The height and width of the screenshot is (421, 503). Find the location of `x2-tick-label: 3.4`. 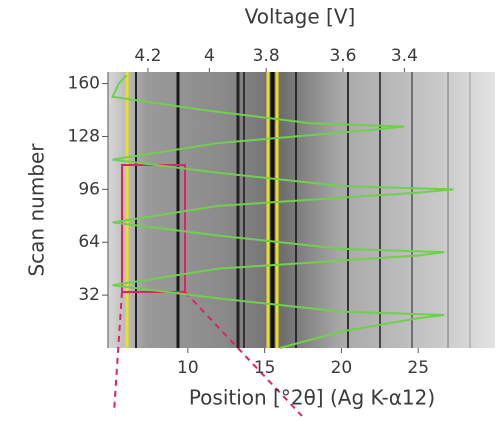

x2-tick-label: 3.4 is located at coordinates (404, 56).